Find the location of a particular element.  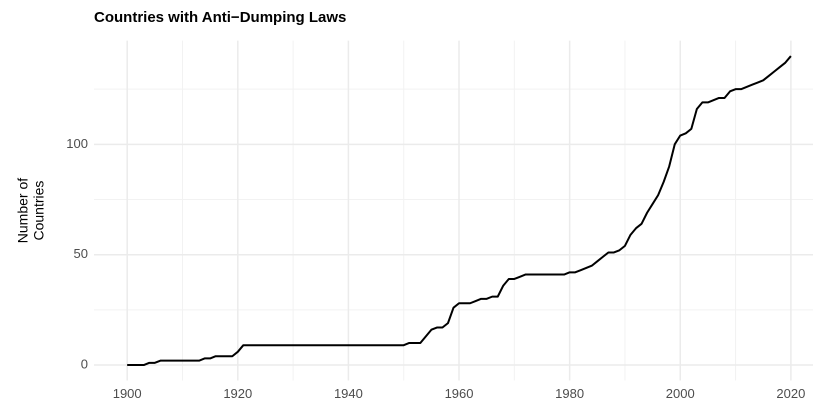

y-tick-label: 0 is located at coordinates (84, 363).